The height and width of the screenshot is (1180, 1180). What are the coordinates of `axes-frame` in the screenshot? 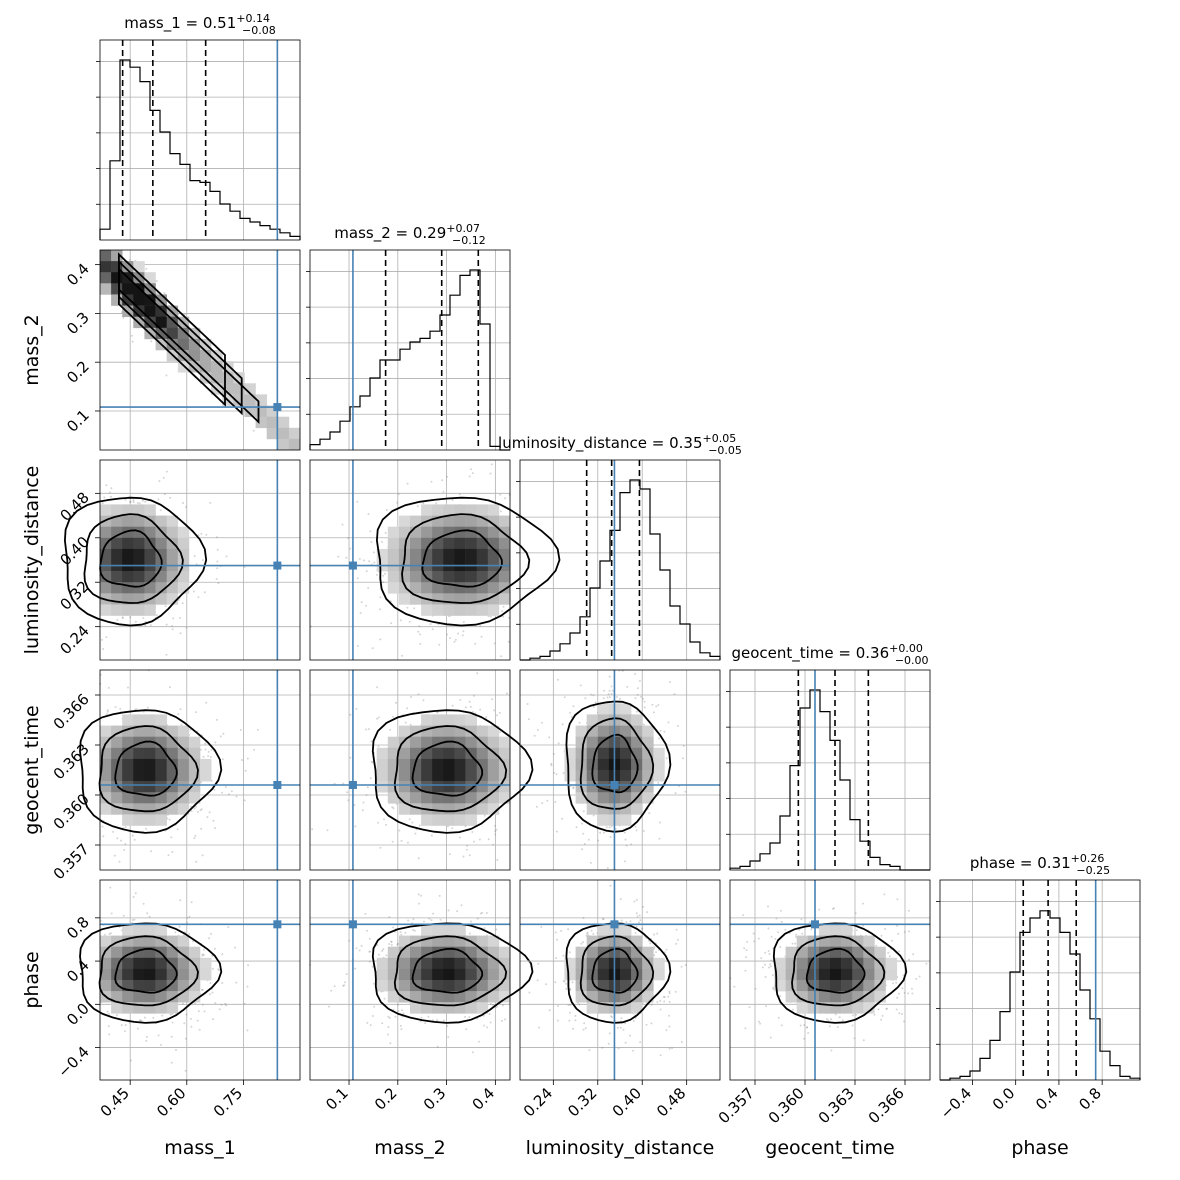 It's located at (620, 560).